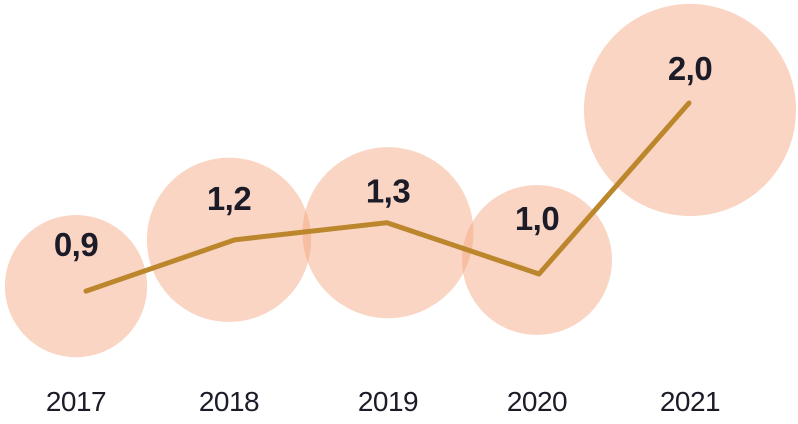 This screenshot has height=424, width=798. Describe the element at coordinates (537, 260) in the screenshot. I see `bubble-2020` at that location.